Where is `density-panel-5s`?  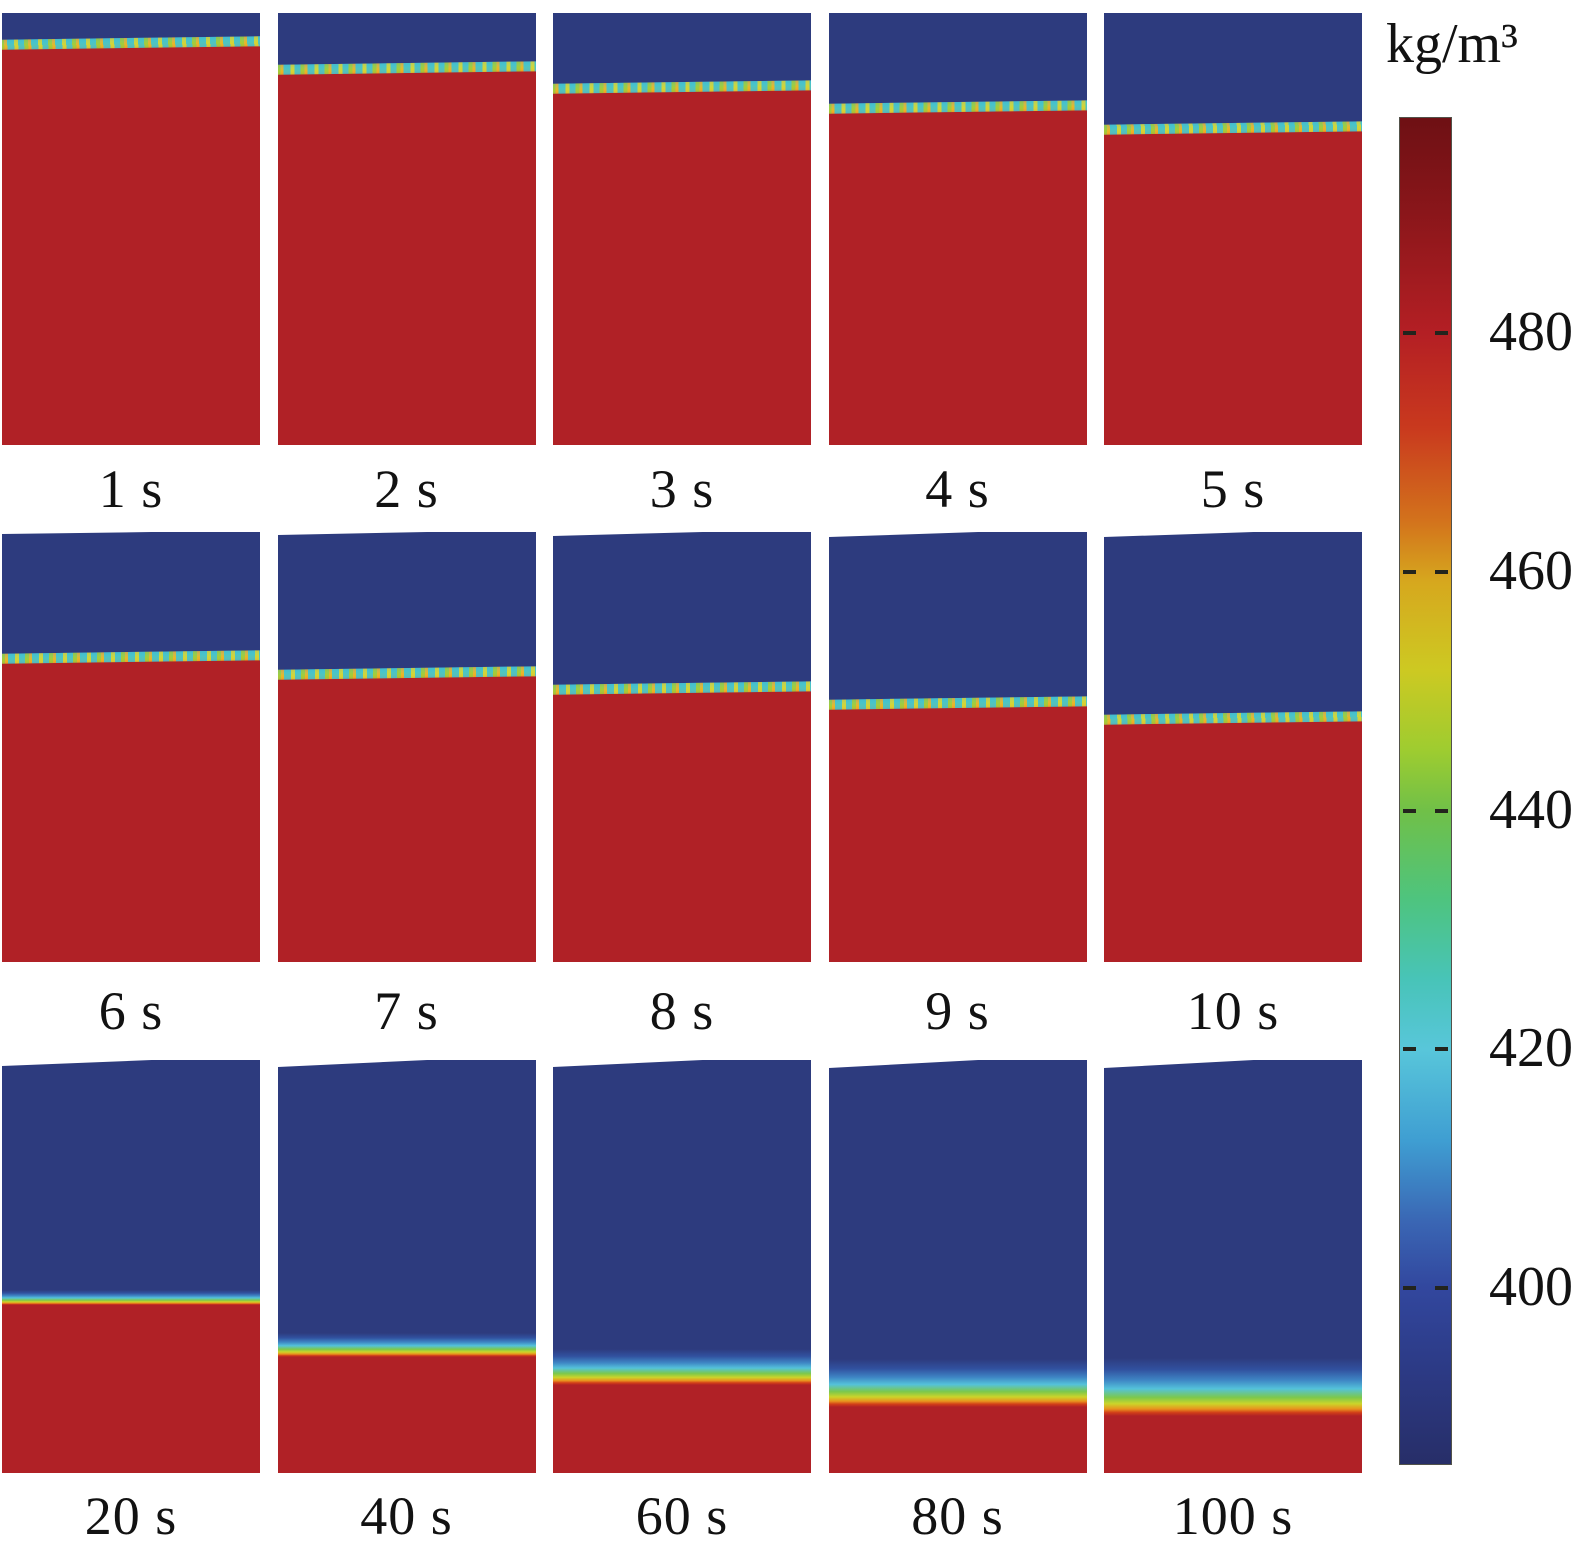
density-panel-5s is located at coordinates (1233, 229).